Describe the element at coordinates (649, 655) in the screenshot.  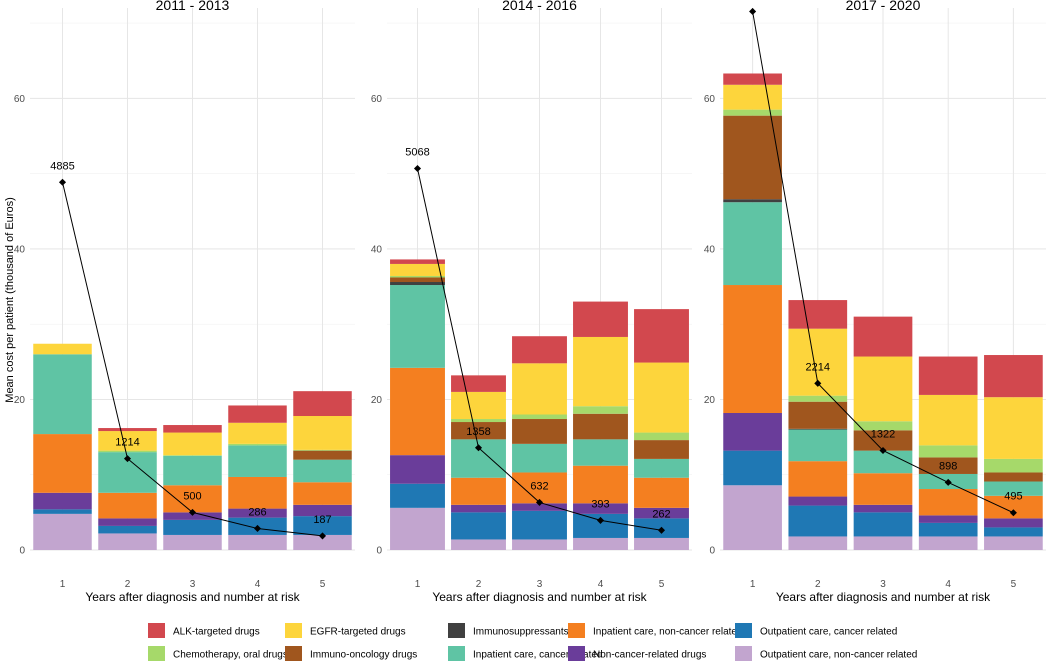
I see `legend-label-non-cancer-related-drugs: Non-cancer-related drugs` at that location.